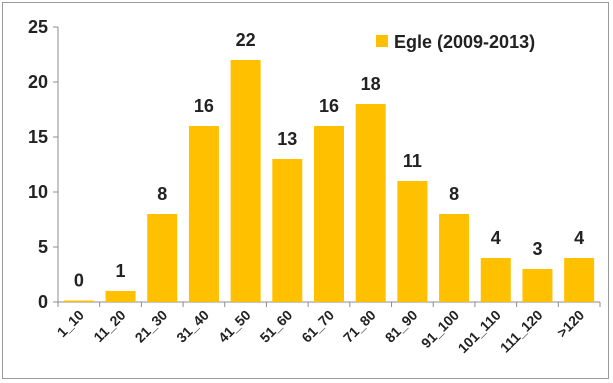  I want to click on y-tick-label: 10, so click(38, 192).